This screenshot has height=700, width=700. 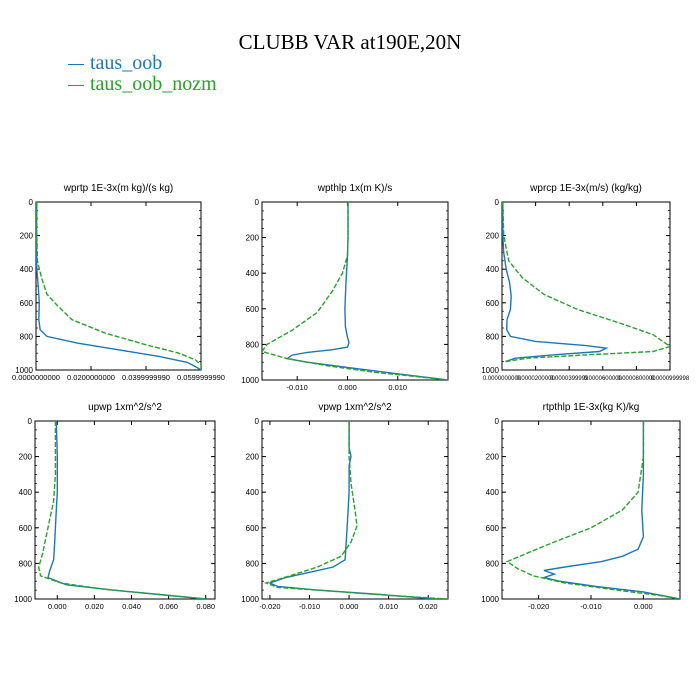 What do you see at coordinates (355, 407) in the screenshot?
I see `panel-title: vpwp 1xm^2/s^2` at bounding box center [355, 407].